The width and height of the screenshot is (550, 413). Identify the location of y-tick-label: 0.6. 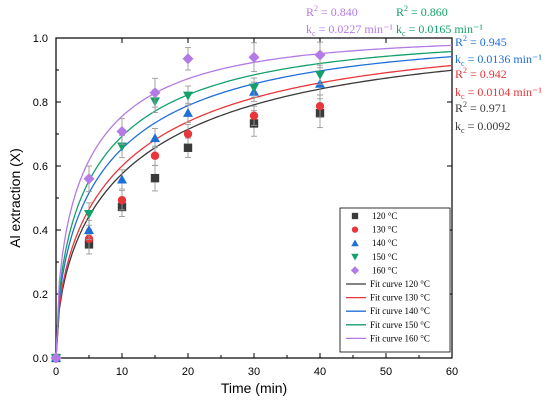
(40, 167).